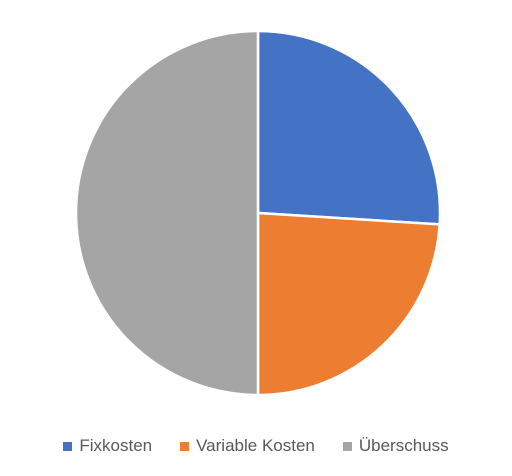 The height and width of the screenshot is (476, 512). I want to click on legend-swatch-variable-kosten, so click(185, 446).